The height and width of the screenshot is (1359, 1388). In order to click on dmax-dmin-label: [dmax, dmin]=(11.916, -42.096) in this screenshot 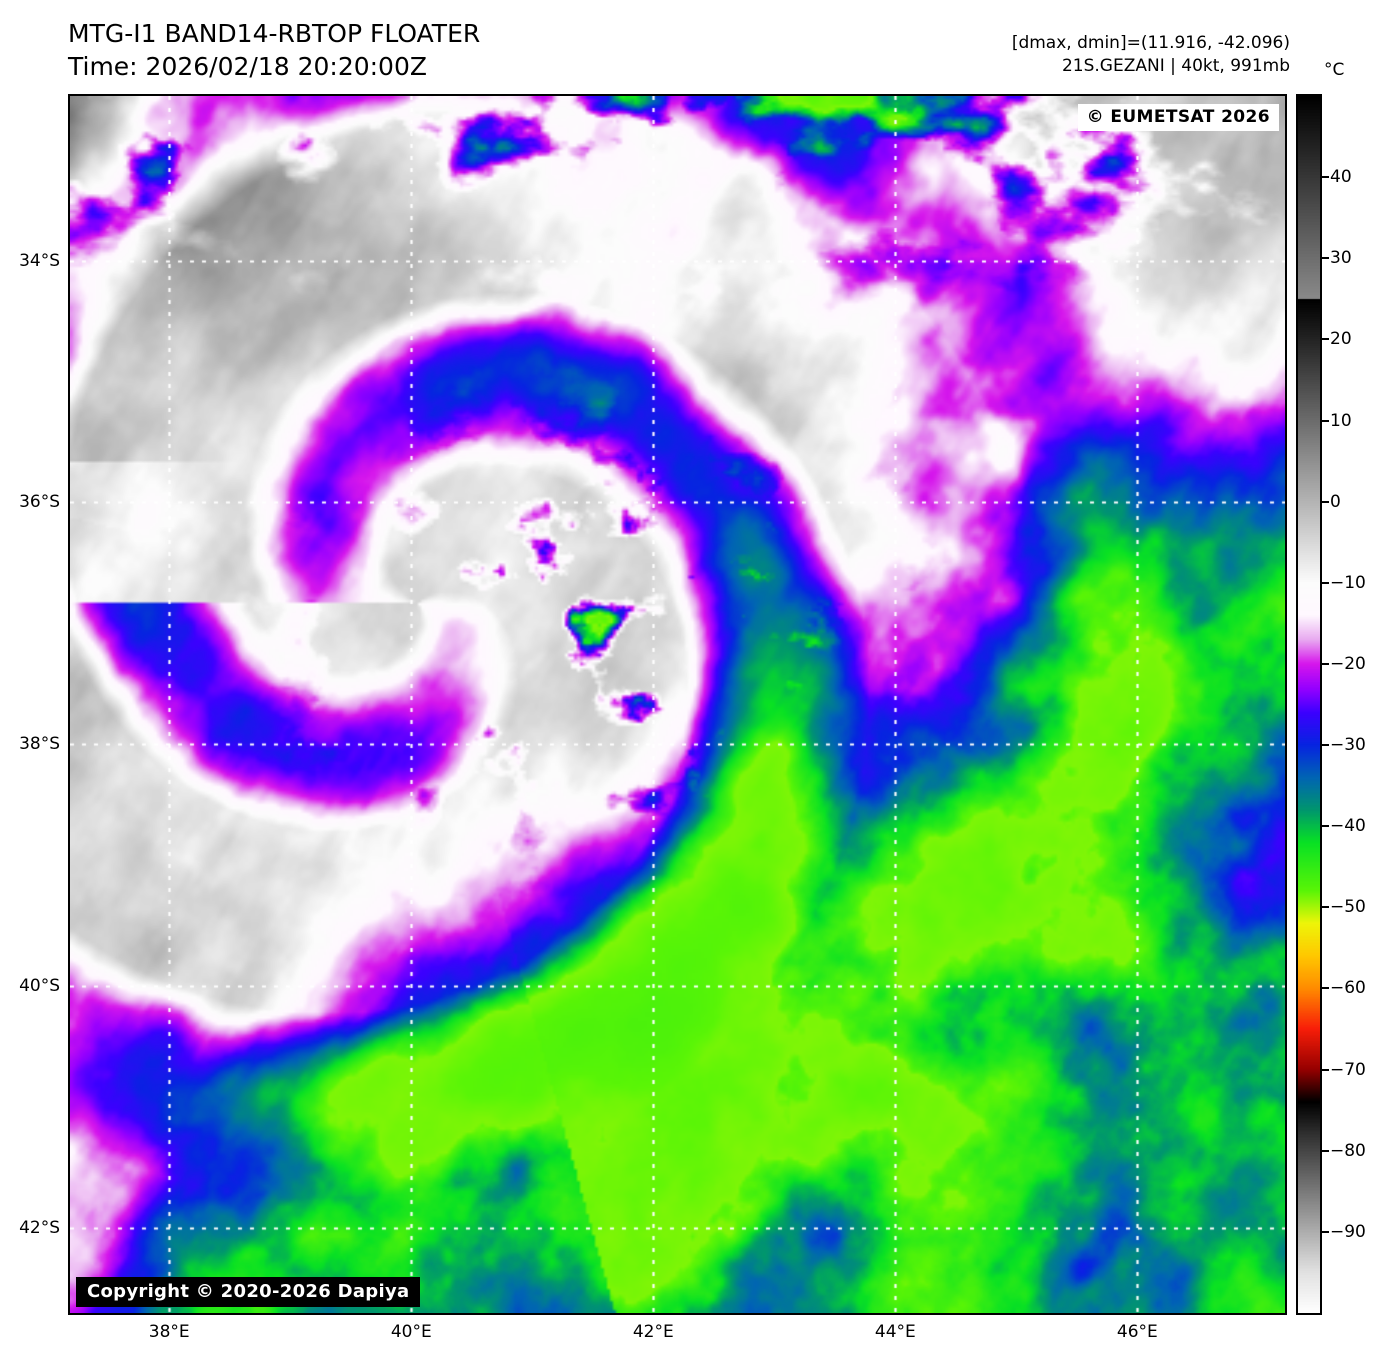, I will do `click(1150, 43)`.